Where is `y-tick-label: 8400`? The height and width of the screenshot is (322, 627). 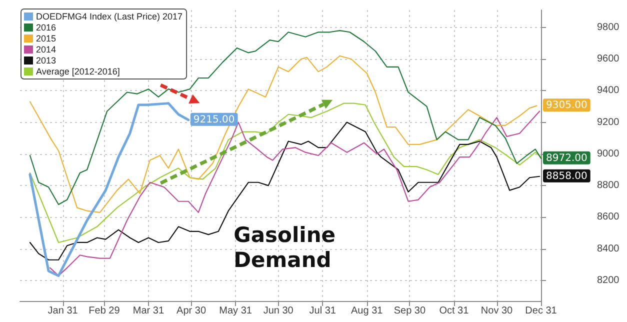 y-tick-label: 8400 is located at coordinates (608, 248).